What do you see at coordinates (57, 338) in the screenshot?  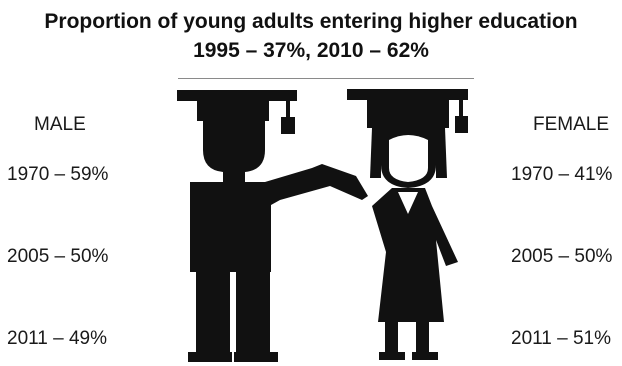 I see `male-stat-2011: 2011 – 49%` at bounding box center [57, 338].